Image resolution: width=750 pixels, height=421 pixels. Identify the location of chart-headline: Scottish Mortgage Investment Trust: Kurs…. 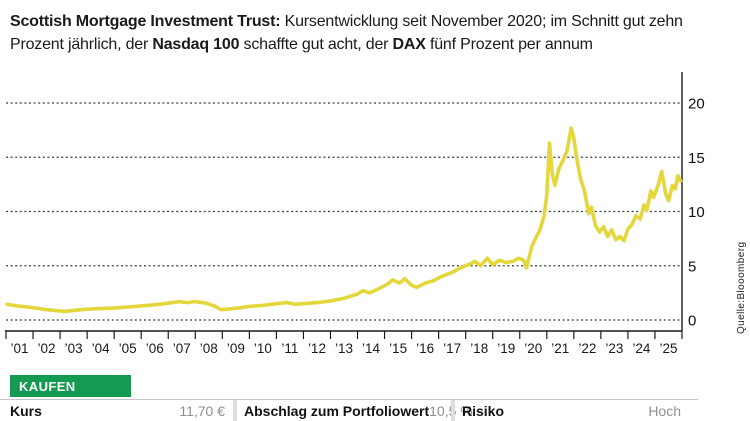
(350, 33).